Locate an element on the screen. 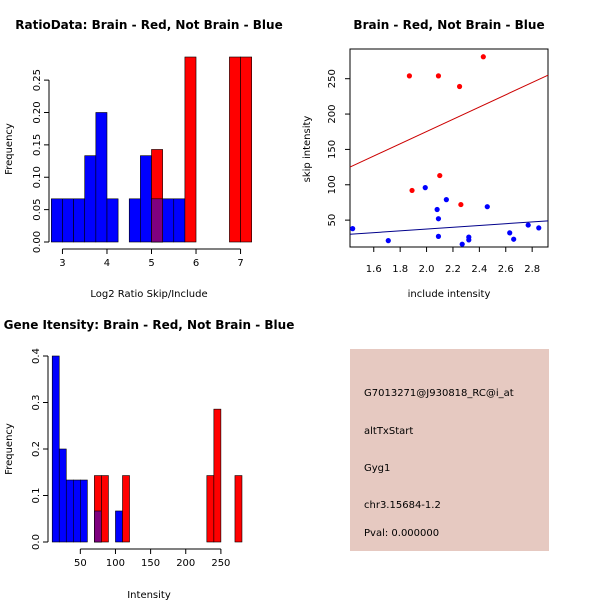 The height and width of the screenshot is (600, 600). gene-intensity-xlabel: Intensity is located at coordinates (149, 595).